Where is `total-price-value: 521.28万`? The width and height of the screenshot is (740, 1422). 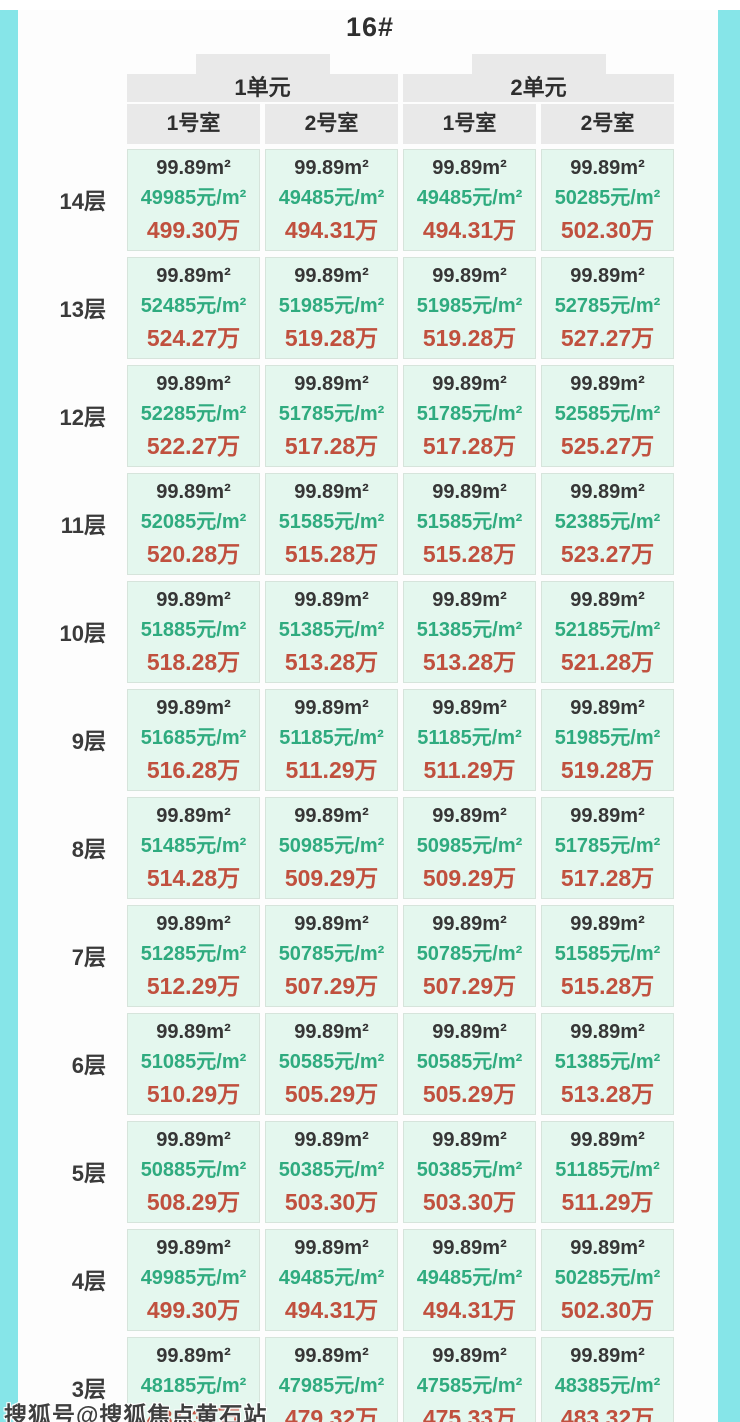
total-price-value: 521.28万 is located at coordinates (607, 662).